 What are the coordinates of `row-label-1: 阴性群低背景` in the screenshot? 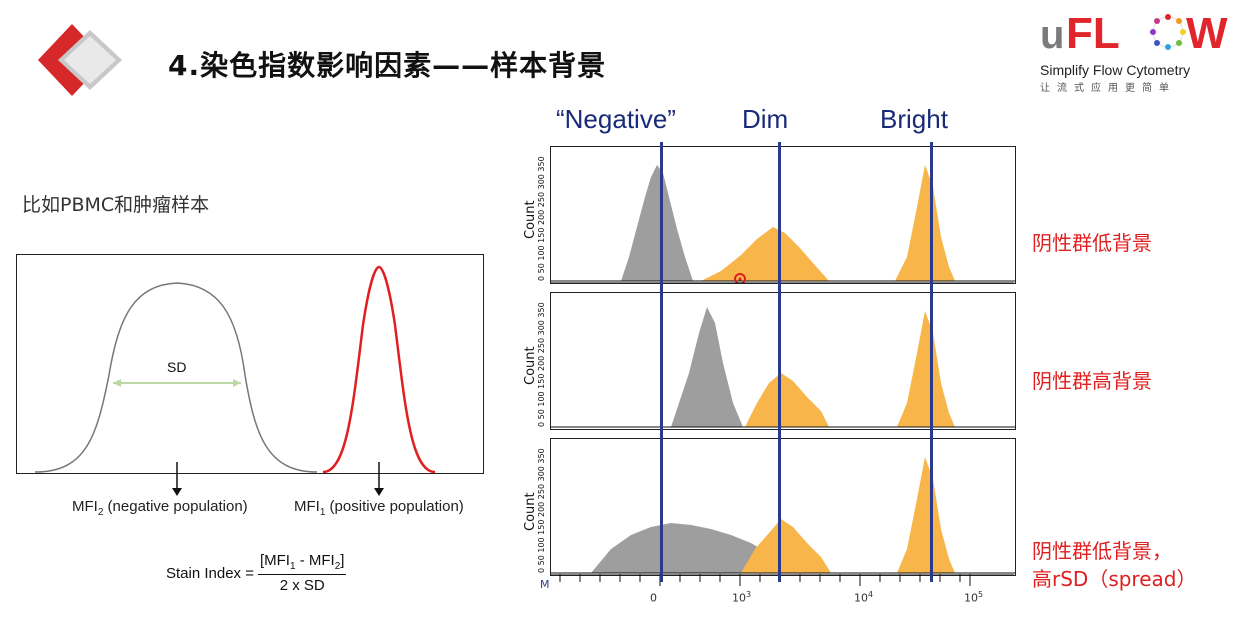 It's located at (1092, 243).